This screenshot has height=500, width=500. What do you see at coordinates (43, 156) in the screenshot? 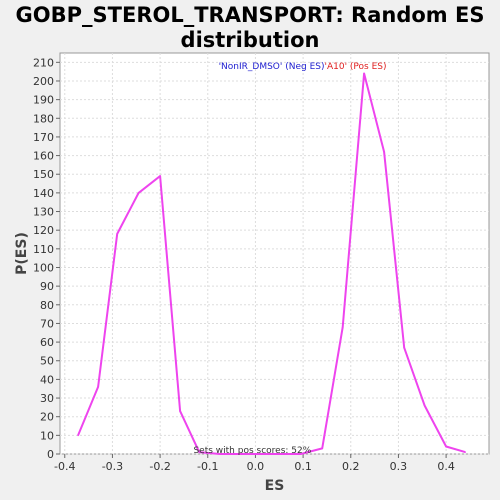
I see `y-tick-label: 160` at bounding box center [43, 156].